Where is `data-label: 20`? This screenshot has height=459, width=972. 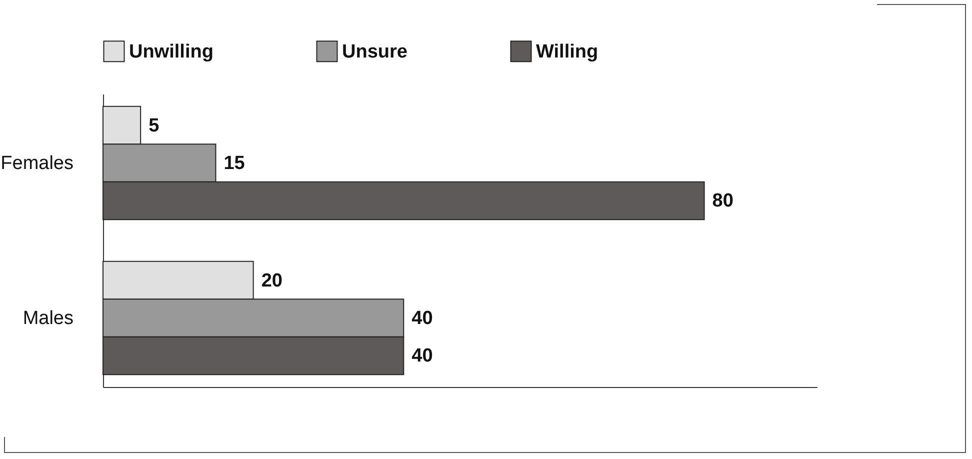
data-label: 20 is located at coordinates (271, 281).